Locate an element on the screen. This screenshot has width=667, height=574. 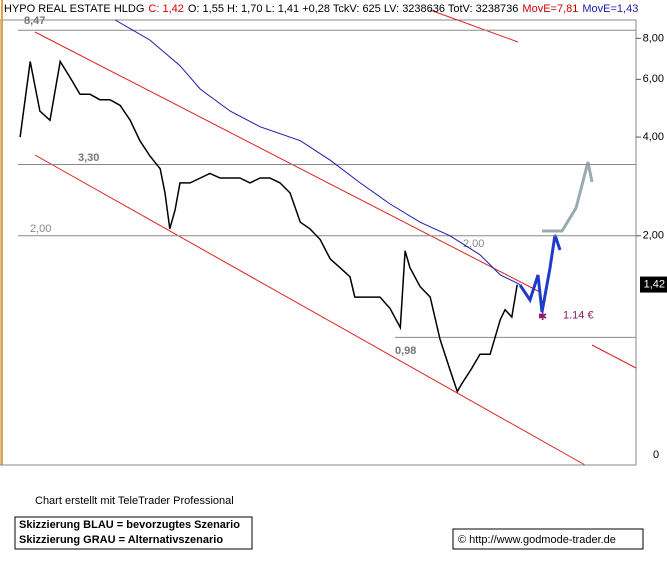
copyright: © http://www.godmode-trader.de is located at coordinates (537, 540).